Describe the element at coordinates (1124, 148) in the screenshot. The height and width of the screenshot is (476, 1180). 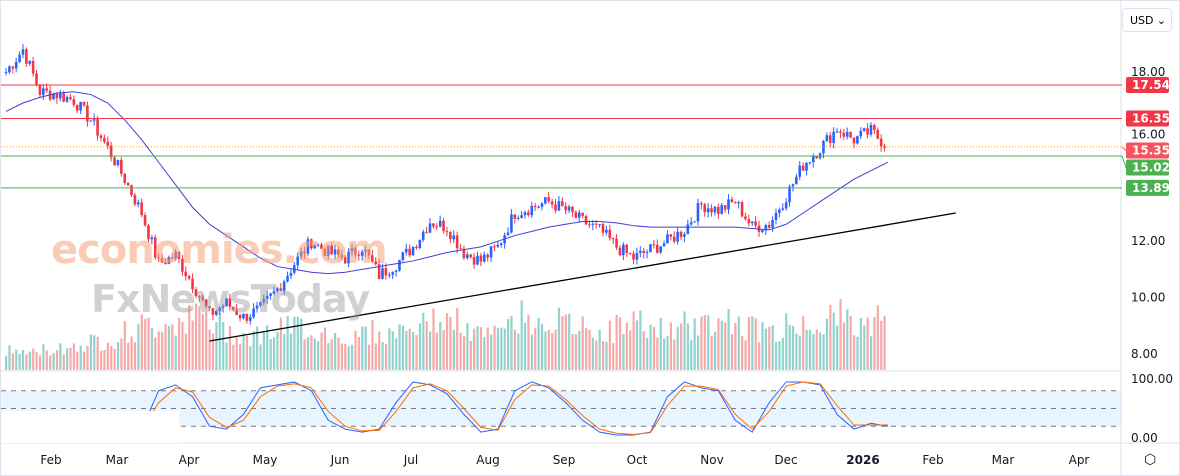
I see `level-label-connector` at that location.